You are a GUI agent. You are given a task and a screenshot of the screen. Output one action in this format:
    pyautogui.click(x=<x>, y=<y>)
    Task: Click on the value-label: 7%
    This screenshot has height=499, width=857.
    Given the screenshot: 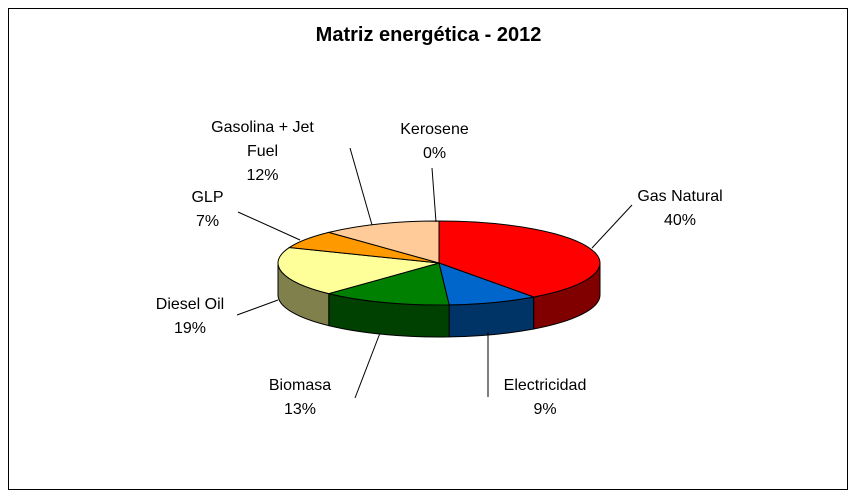 What is the action you would take?
    pyautogui.click(x=207, y=221)
    